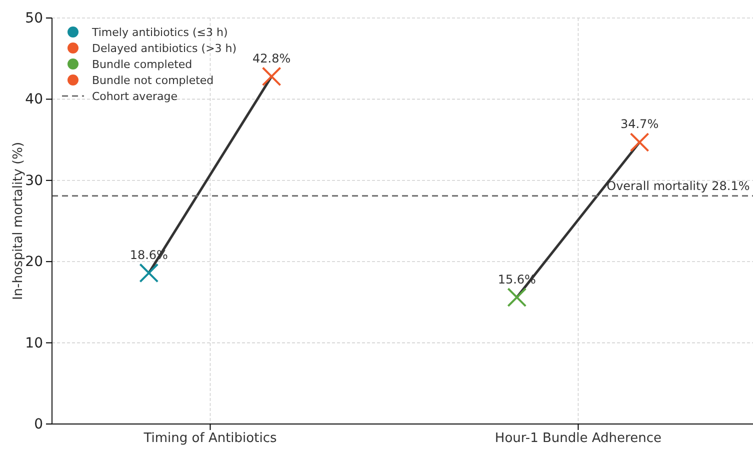  Describe the element at coordinates (578, 438) in the screenshot. I see `x-tick-label: Hour-1 Bundle Adherence` at that location.